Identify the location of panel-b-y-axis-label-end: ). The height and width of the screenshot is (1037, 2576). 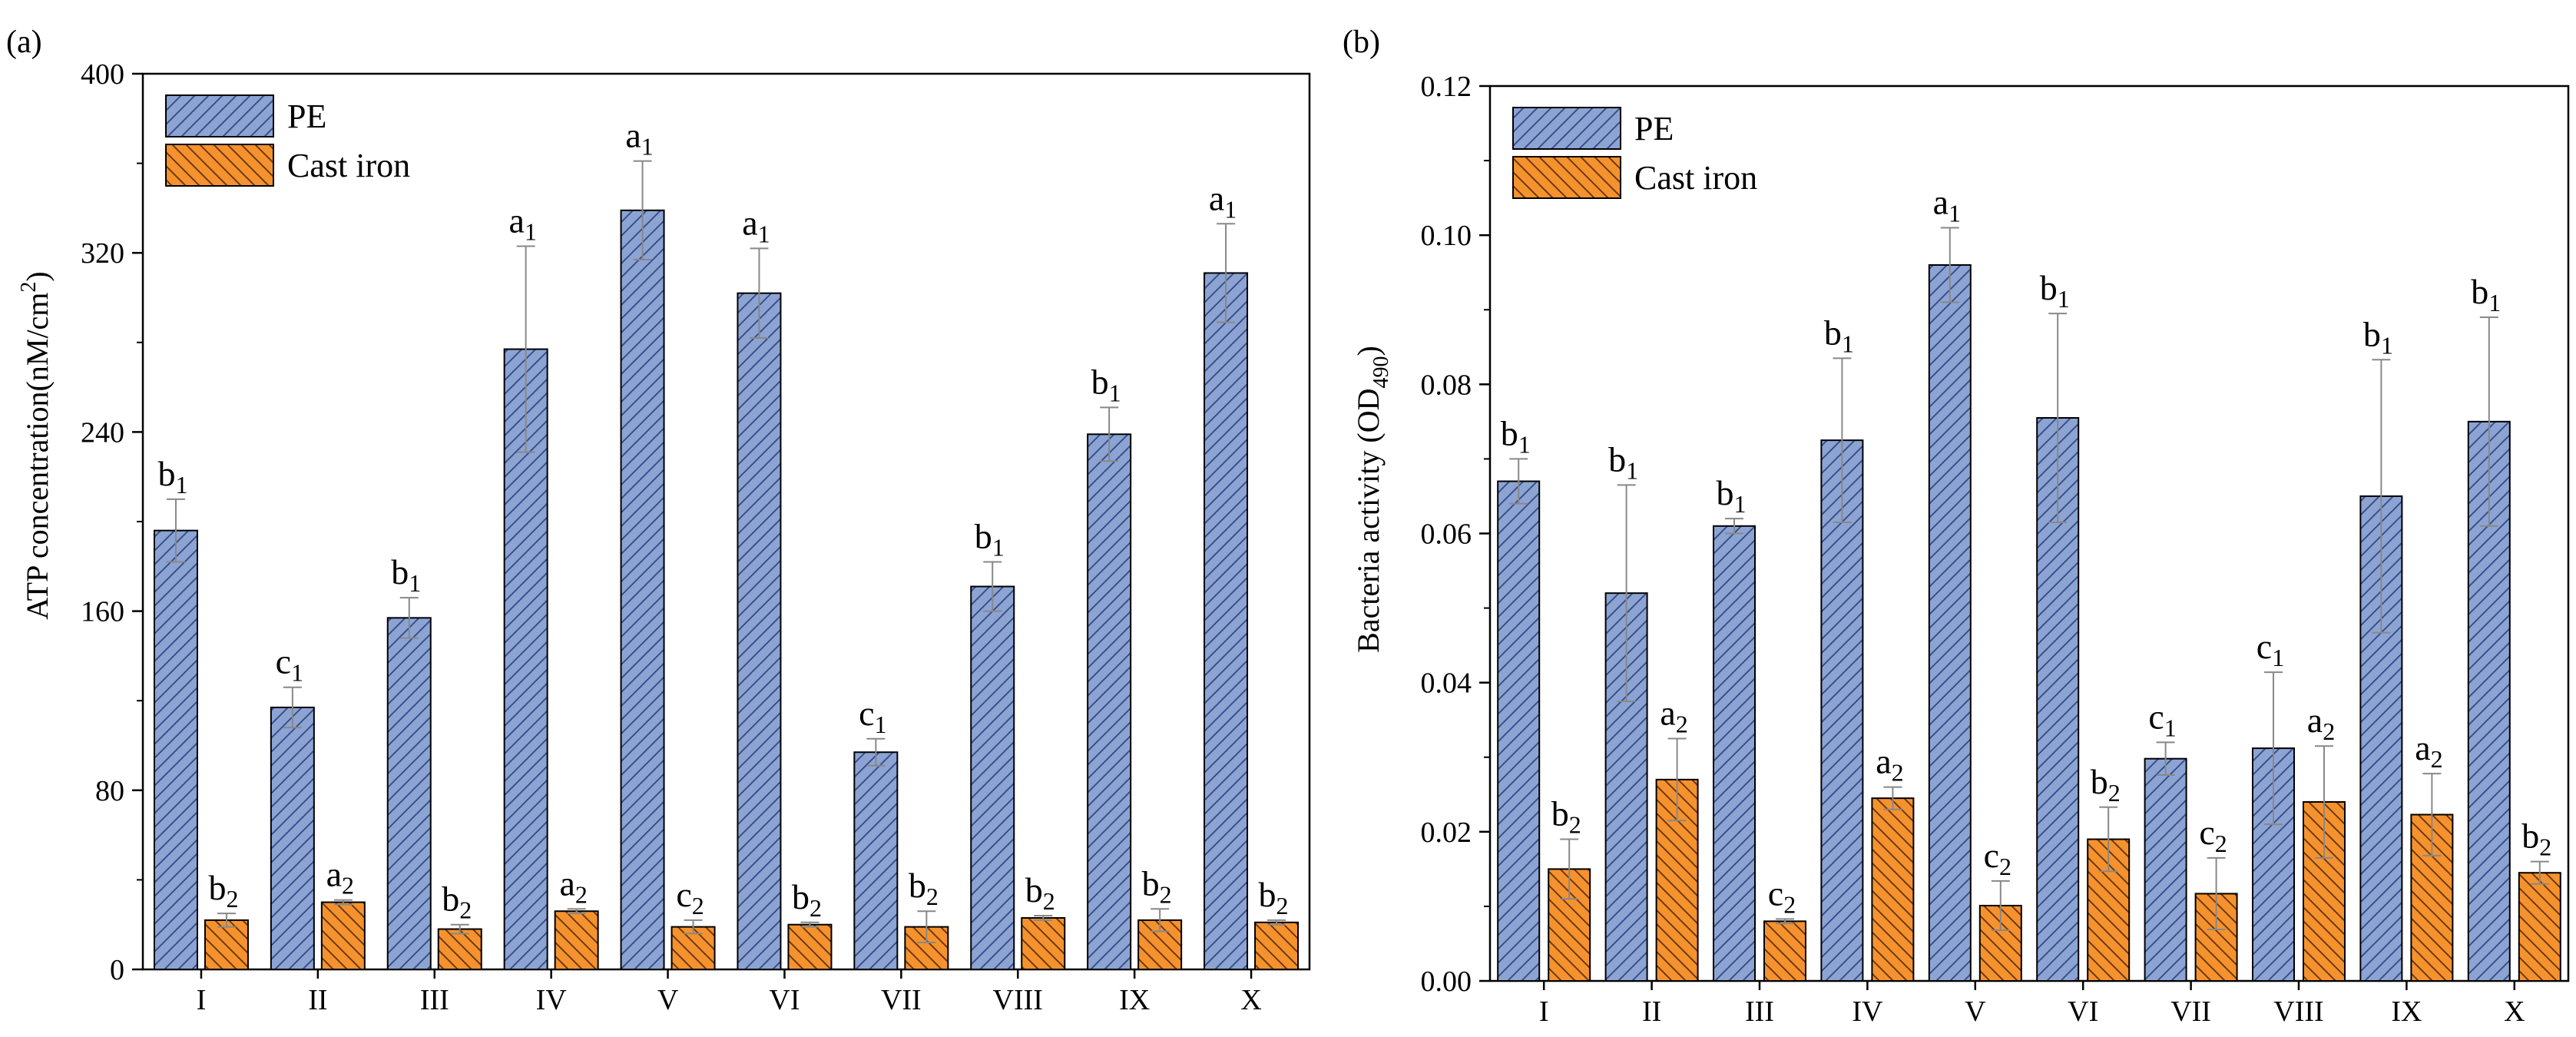
(1368, 351).